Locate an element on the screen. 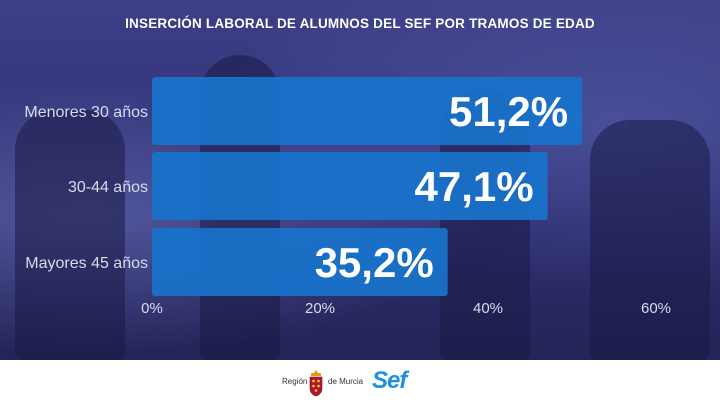 This screenshot has width=720, height=405. category-label: 30-44 años is located at coordinates (108, 187).